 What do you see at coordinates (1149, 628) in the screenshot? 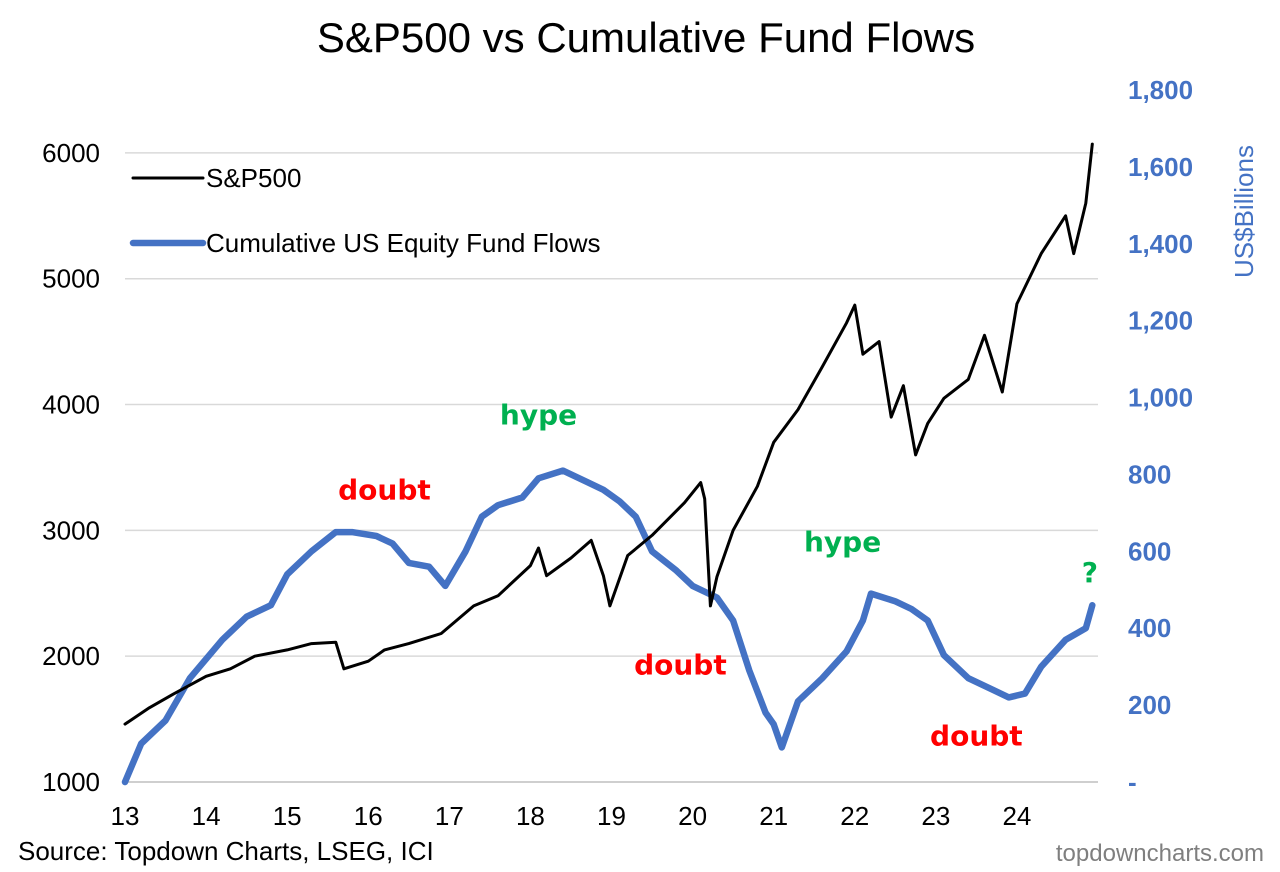
I see `y-right-tick-label: 400` at bounding box center [1149, 628].